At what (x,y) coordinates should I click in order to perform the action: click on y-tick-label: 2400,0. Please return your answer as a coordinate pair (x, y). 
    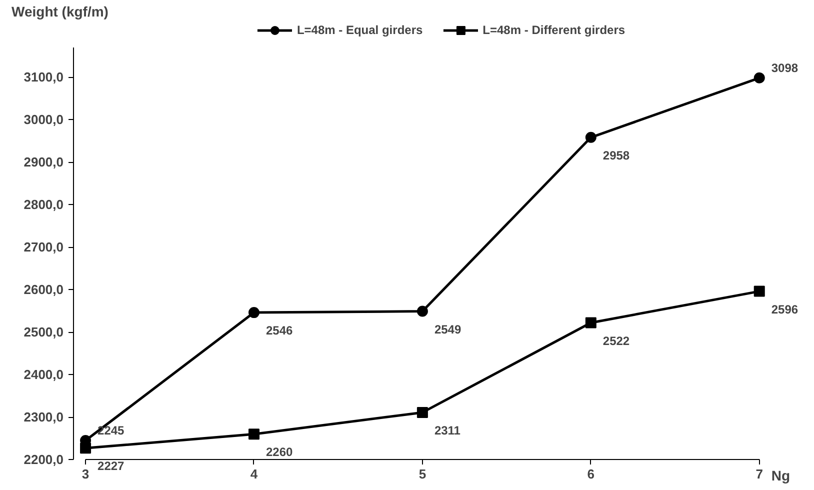
    Looking at the image, I should click on (44, 374).